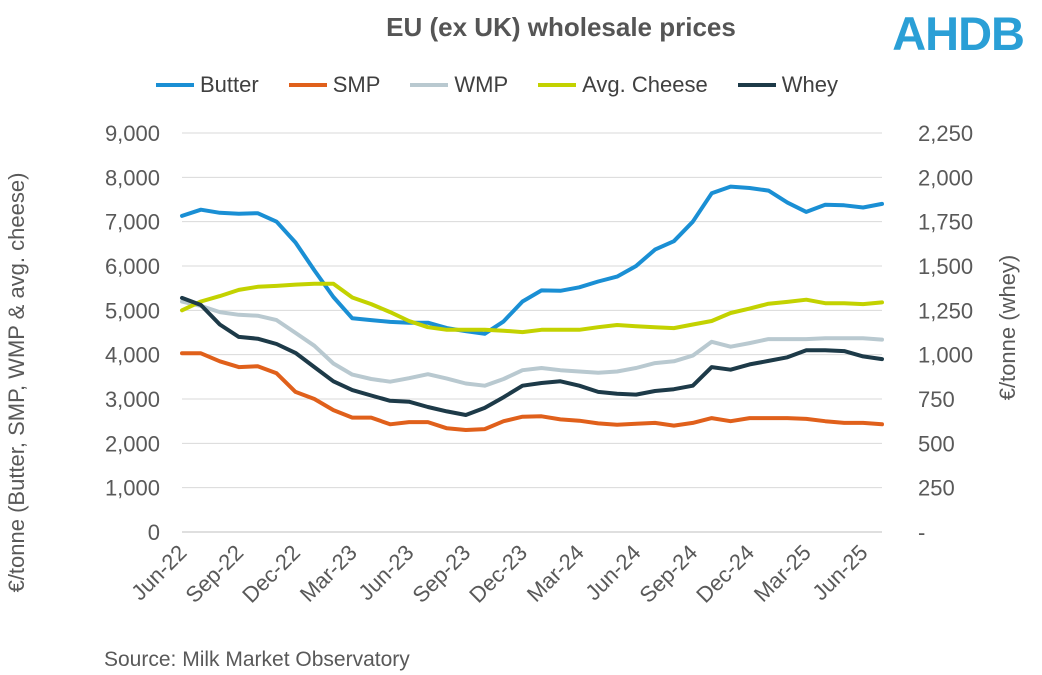 The width and height of the screenshot is (1042, 675). Describe the element at coordinates (385, 572) in the screenshot. I see `x-axis-tick-label: Jun-23` at that location.